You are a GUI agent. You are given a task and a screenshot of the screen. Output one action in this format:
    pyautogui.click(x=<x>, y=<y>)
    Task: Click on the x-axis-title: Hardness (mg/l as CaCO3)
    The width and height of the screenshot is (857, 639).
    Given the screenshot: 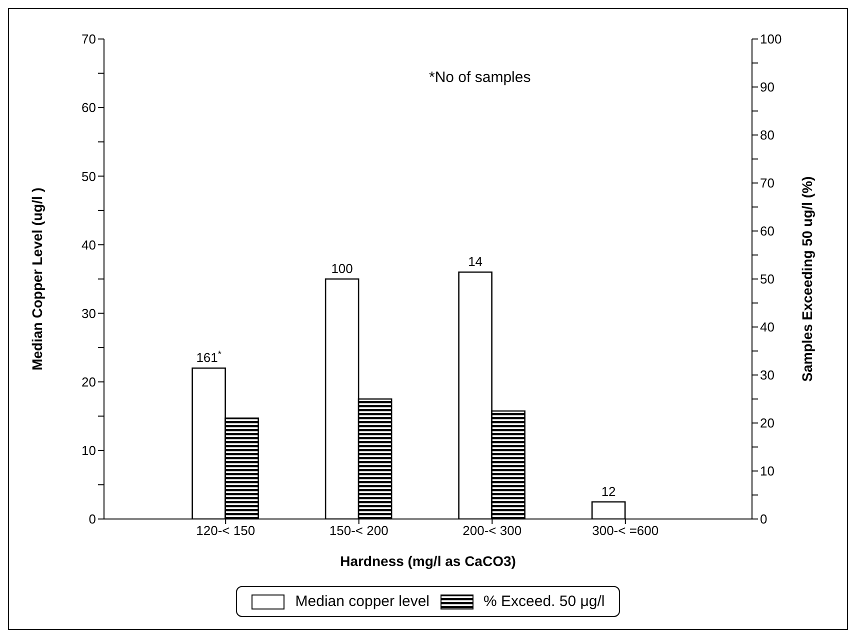 What is the action you would take?
    pyautogui.click(x=428, y=561)
    